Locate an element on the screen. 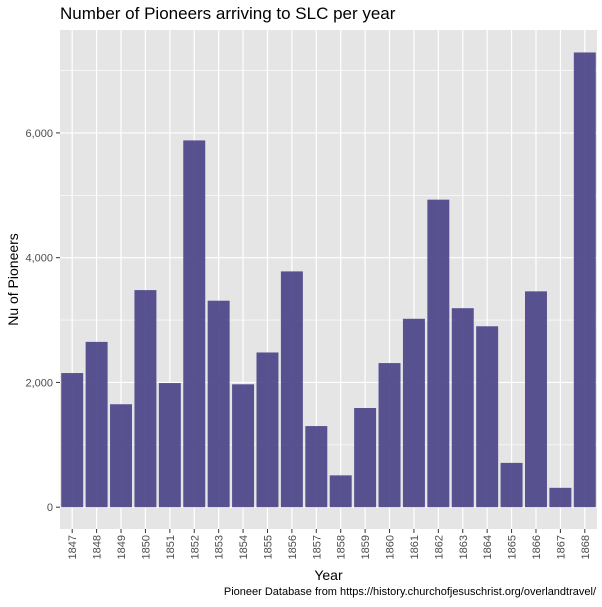 This screenshot has height=607, width=602. x-tick-label: 1853 is located at coordinates (220, 547).